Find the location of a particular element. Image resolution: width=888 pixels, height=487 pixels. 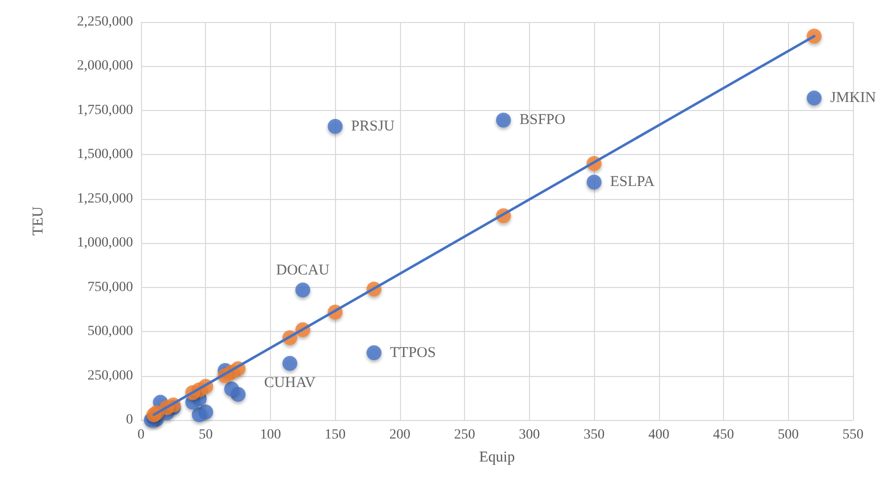

y-tick-label: 1,250,000 is located at coordinates (105, 198).